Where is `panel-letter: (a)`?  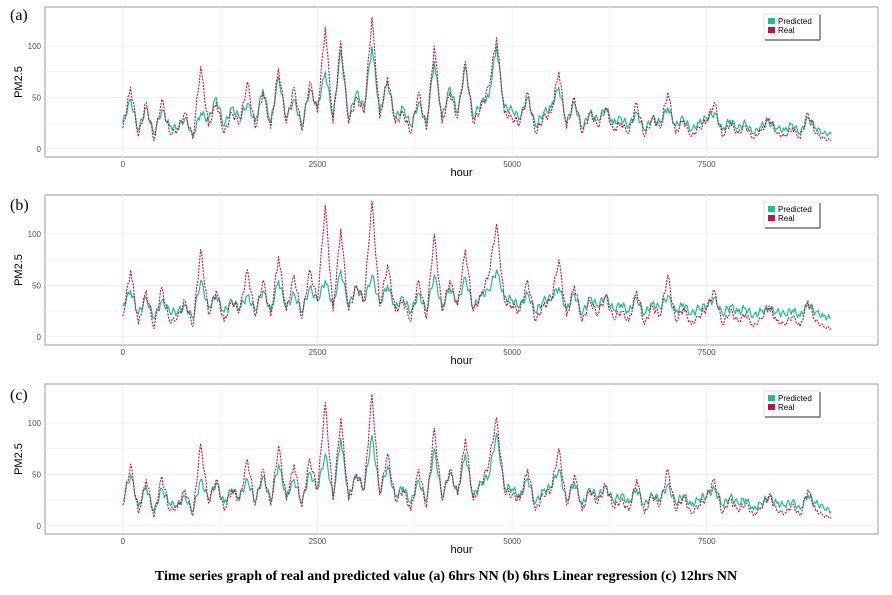
panel-letter: (a) is located at coordinates (19, 15).